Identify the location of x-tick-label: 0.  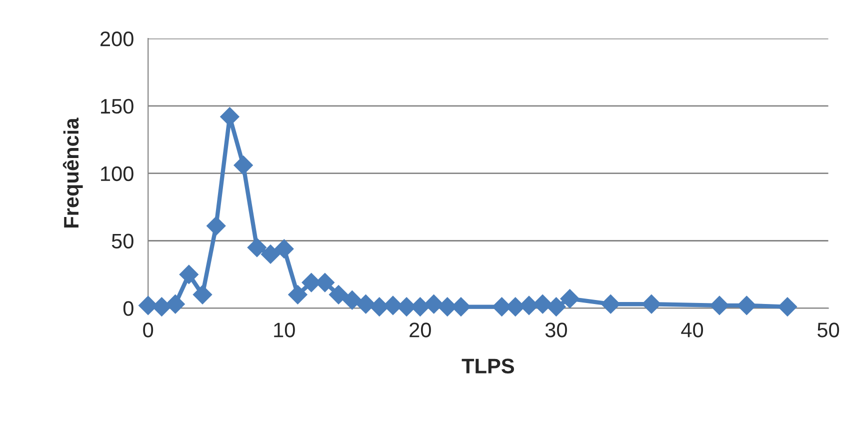
(148, 330).